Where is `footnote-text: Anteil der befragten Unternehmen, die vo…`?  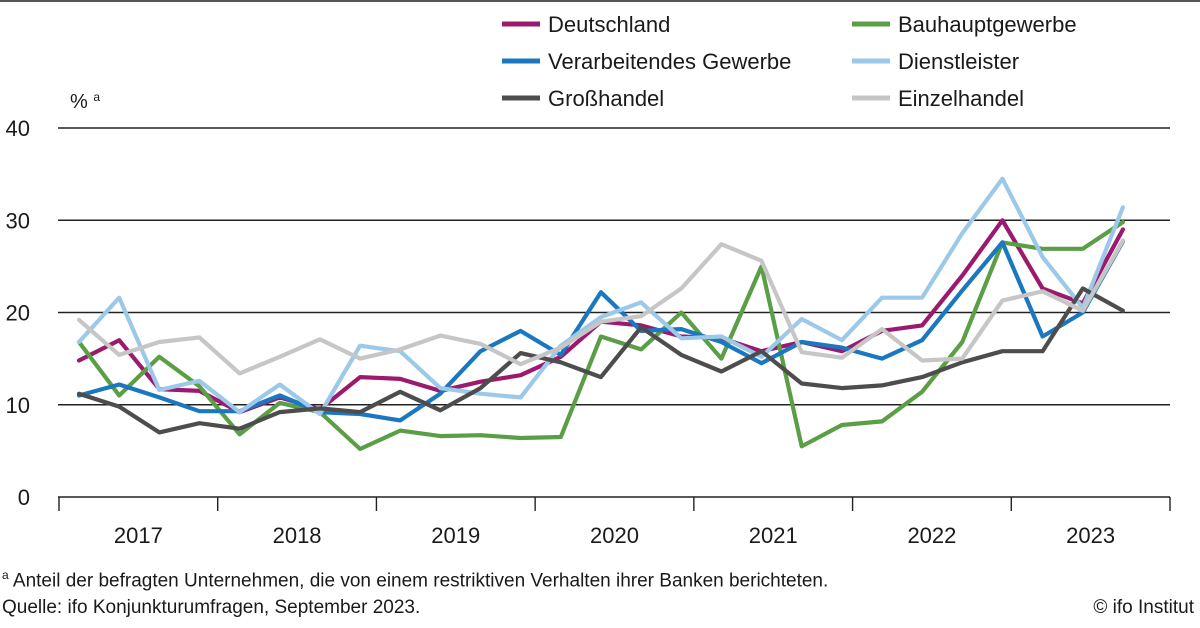
footnote-text: Anteil der befragten Unternehmen, die vo… is located at coordinates (418, 581).